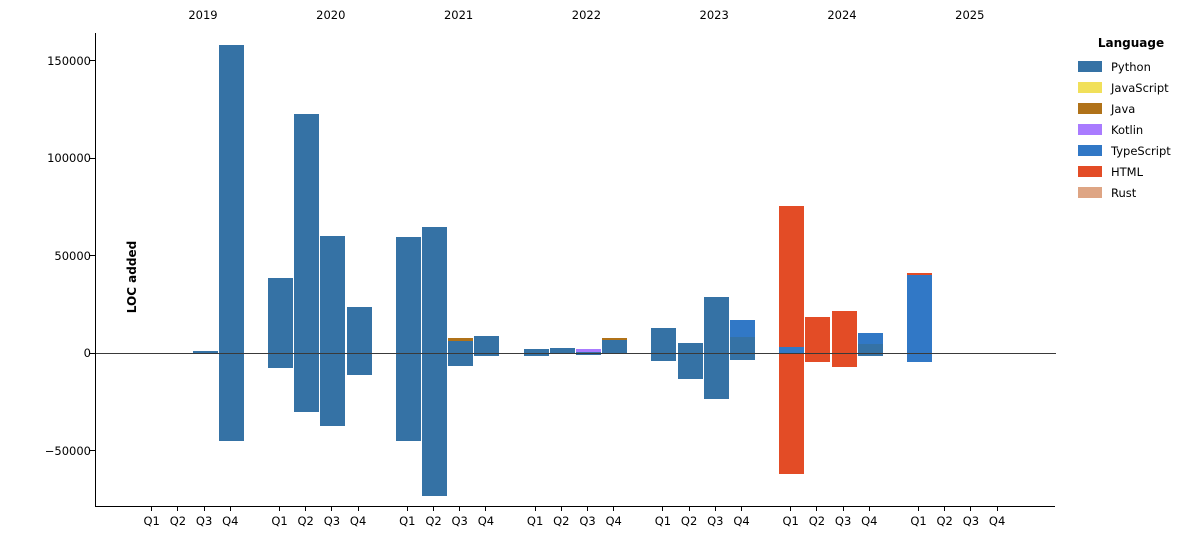  What do you see at coordinates (664, 340) in the screenshot?
I see `bar-2023-Q1-Python` at bounding box center [664, 340].